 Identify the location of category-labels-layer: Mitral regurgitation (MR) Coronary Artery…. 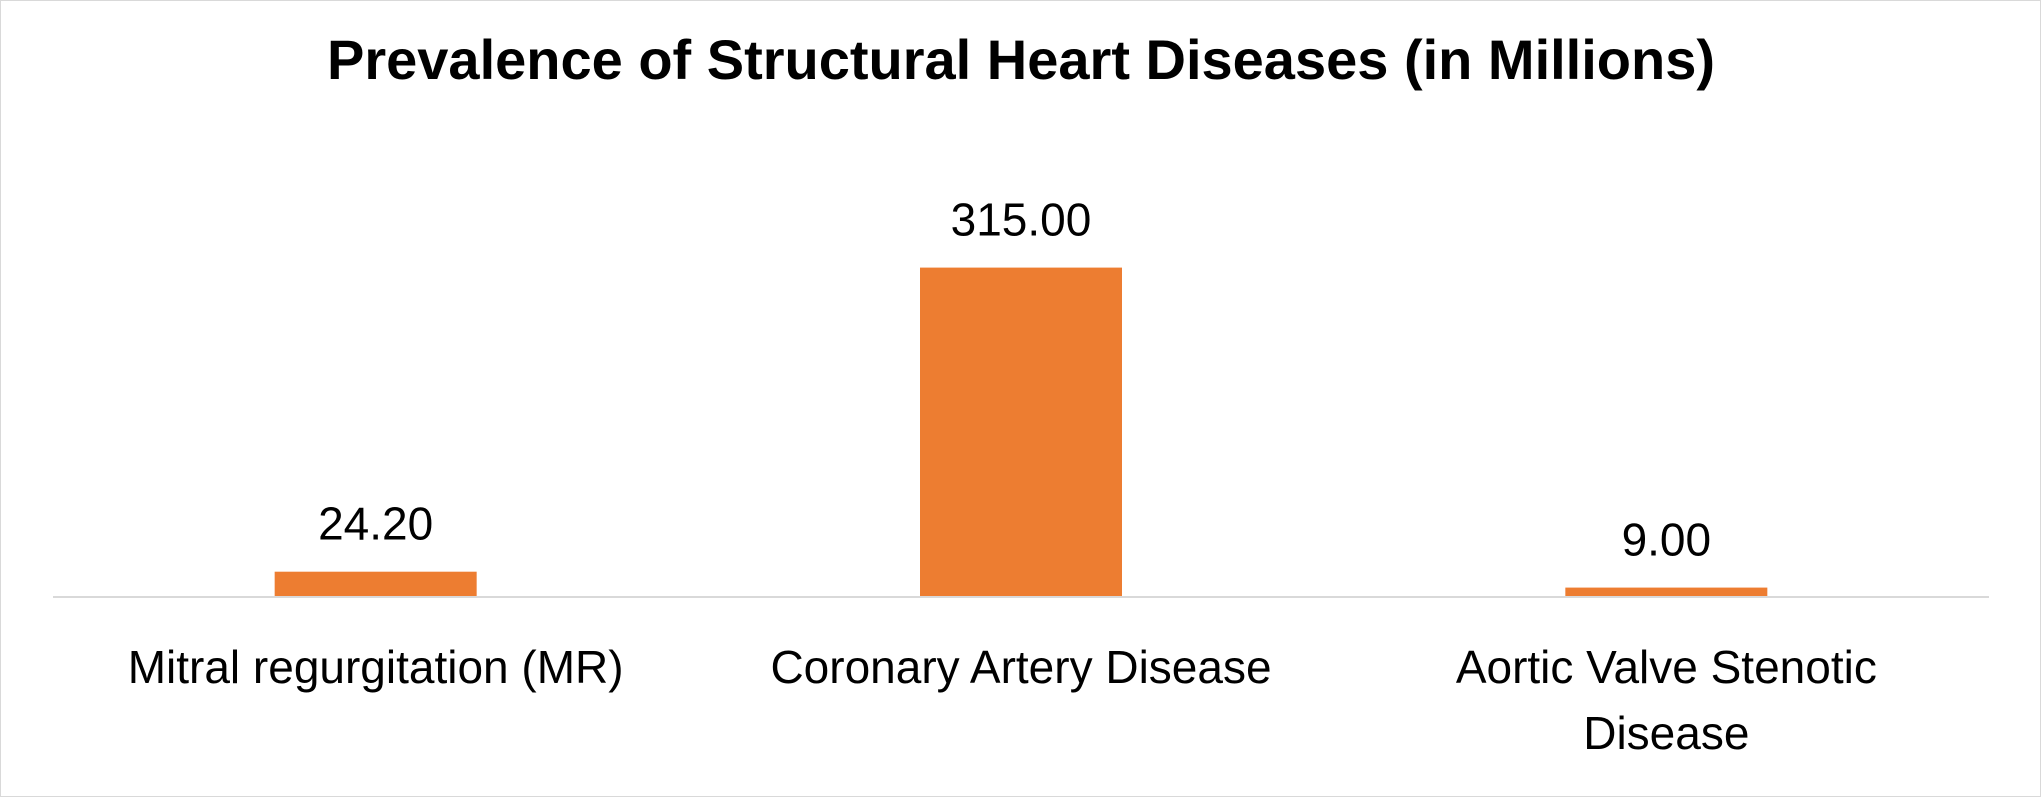
(1002, 700).